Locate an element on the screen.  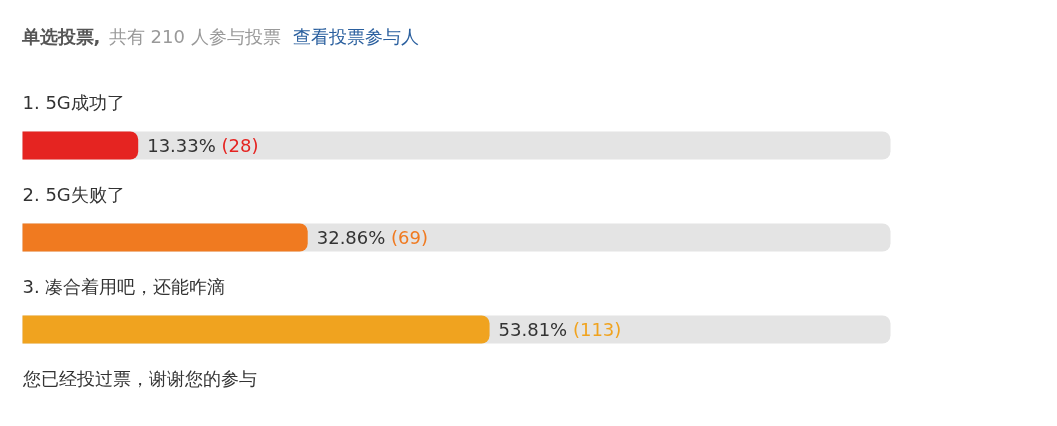
chart-subtitle: 共有 210 人参与投票 is located at coordinates (194, 36).